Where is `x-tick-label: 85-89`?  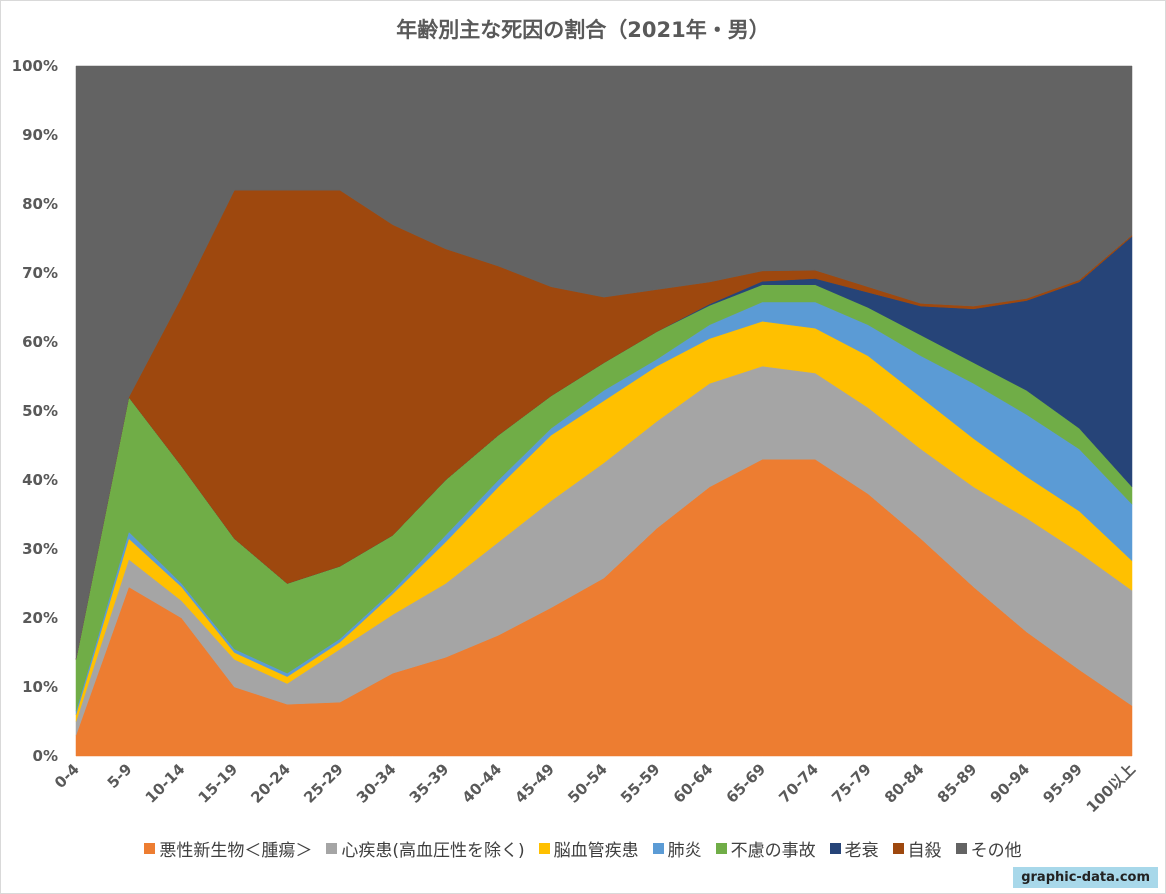 x-tick-label: 85-89 is located at coordinates (957, 783).